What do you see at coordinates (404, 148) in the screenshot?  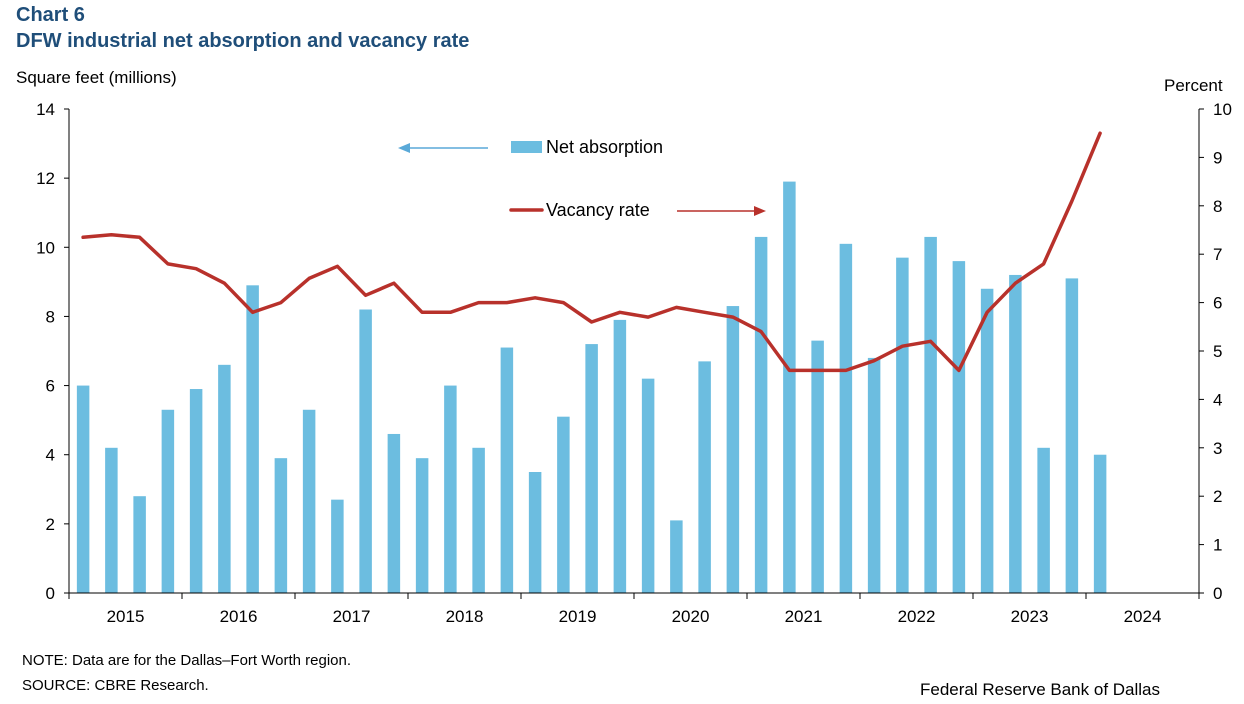 I see `legend-arrow-left-head` at bounding box center [404, 148].